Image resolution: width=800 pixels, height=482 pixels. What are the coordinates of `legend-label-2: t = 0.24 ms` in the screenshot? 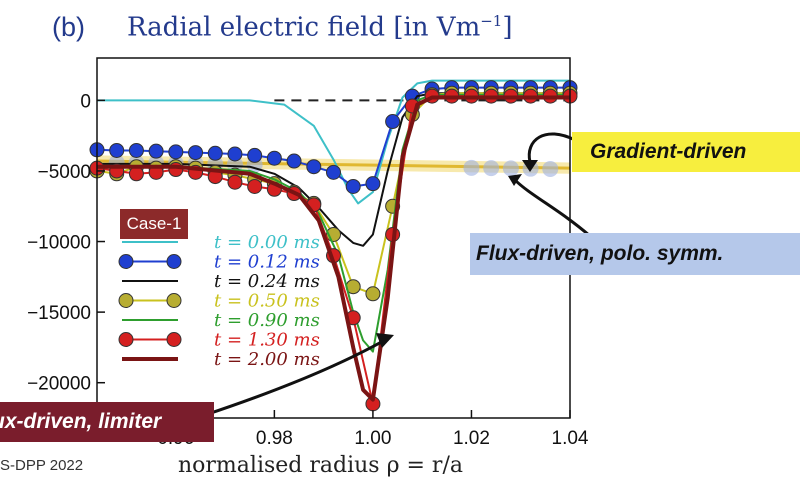 It's located at (267, 281).